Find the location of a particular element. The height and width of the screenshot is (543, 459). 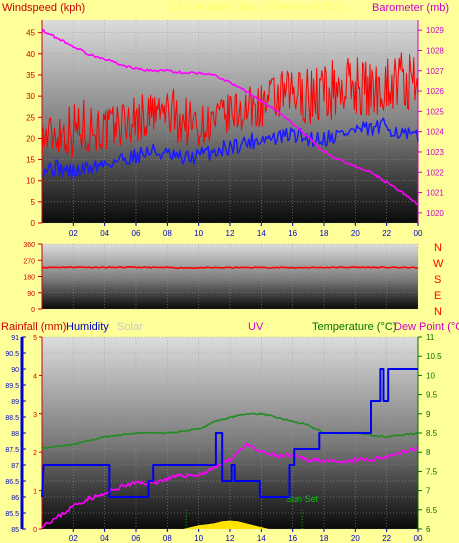

rainfall-tick-label: 4 is located at coordinates (35, 376).